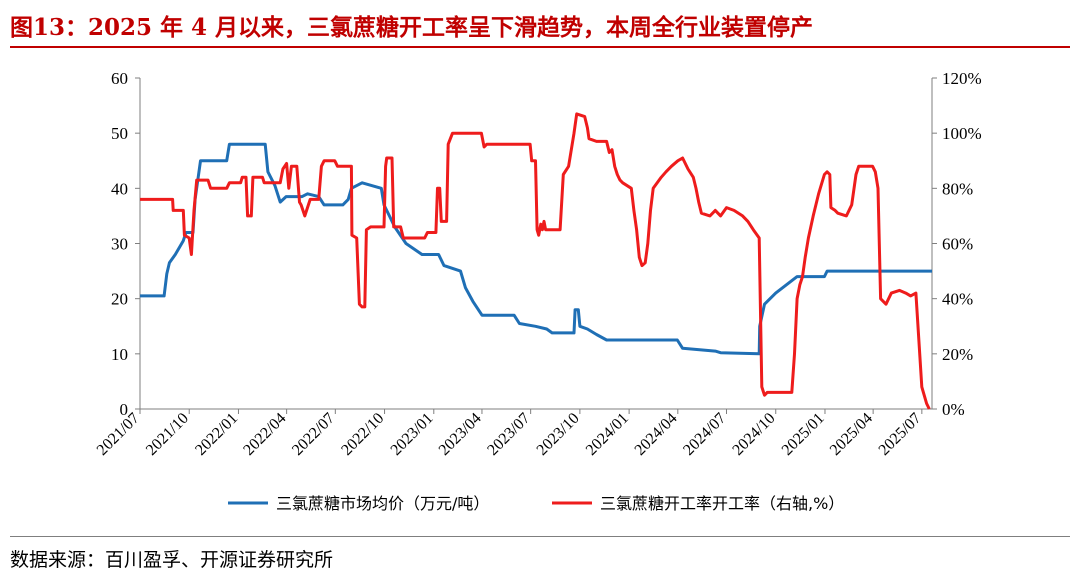 The height and width of the screenshot is (580, 1080). Describe the element at coordinates (124, 409) in the screenshot. I see `y-left-tick-label: 0` at that location.